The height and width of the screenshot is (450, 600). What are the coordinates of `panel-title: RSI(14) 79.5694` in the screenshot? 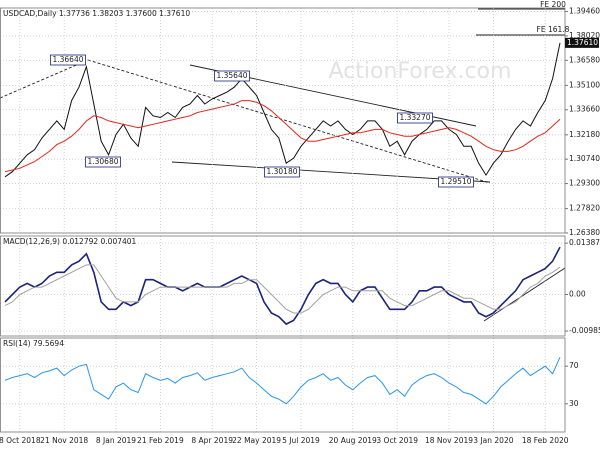 It's located at (33, 343).